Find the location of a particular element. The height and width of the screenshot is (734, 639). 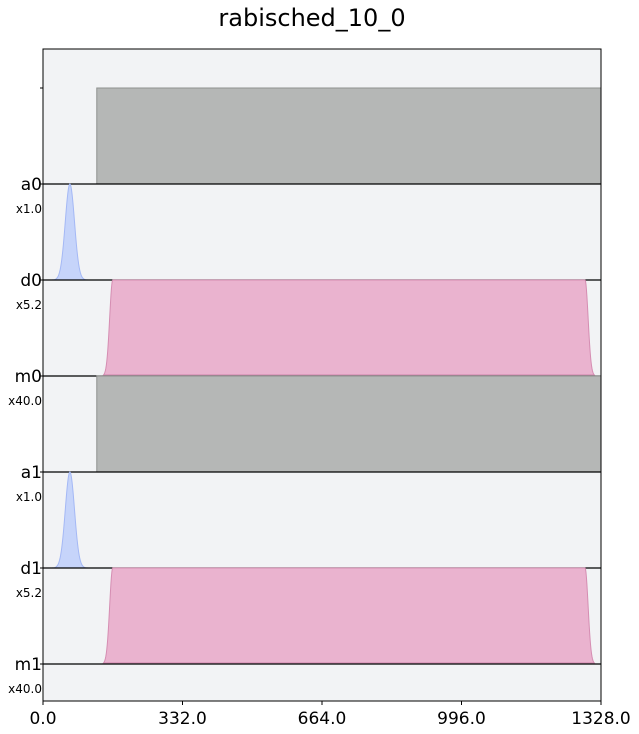

channel-labels: a0 x1.0 d0 x5.2 m0 x40.0 a1 x1.0 d1 x5.2 m1 x40.0 is located at coordinates (25, 391).